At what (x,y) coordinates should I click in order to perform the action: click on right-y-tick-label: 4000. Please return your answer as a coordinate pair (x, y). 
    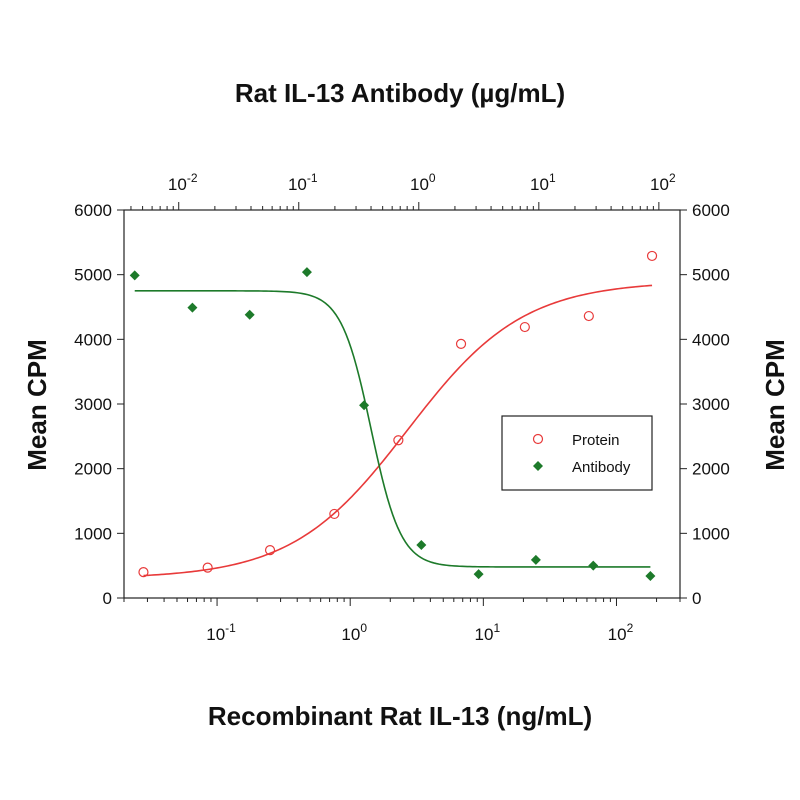
    Looking at the image, I should click on (711, 339).